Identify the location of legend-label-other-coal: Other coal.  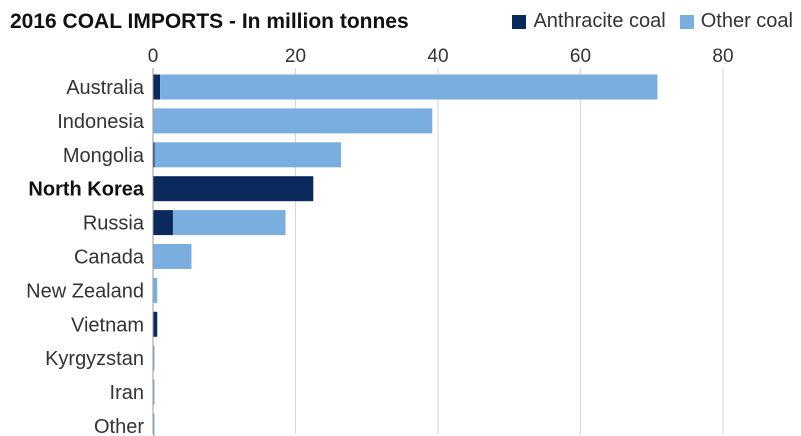
(746, 21).